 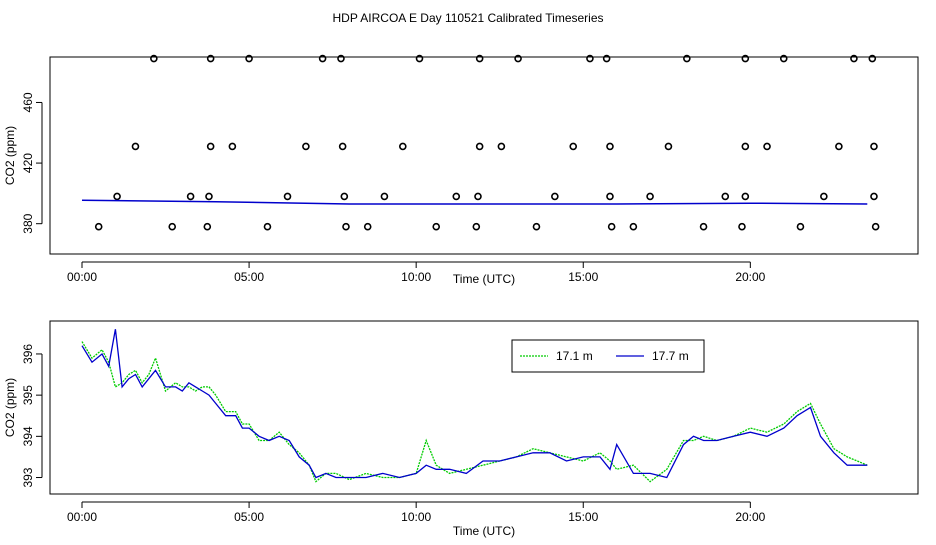 I want to click on legend: 17.1 m 17.7 m, so click(x=608, y=356).